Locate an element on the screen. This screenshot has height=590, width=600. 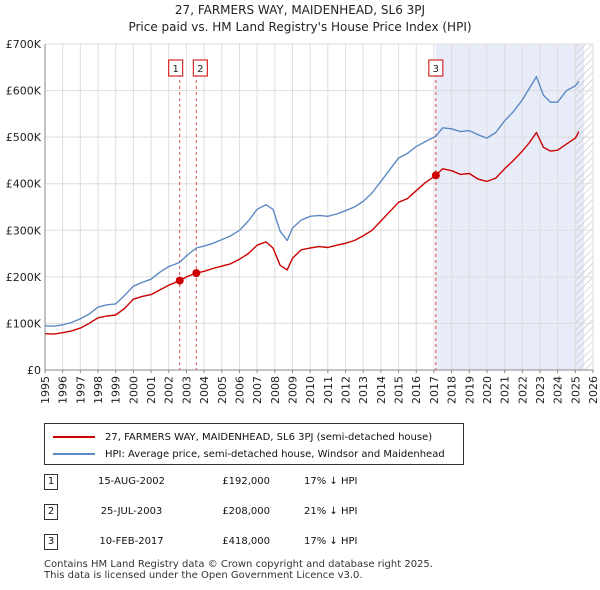
sale-marker-label: 3 is located at coordinates (436, 69).